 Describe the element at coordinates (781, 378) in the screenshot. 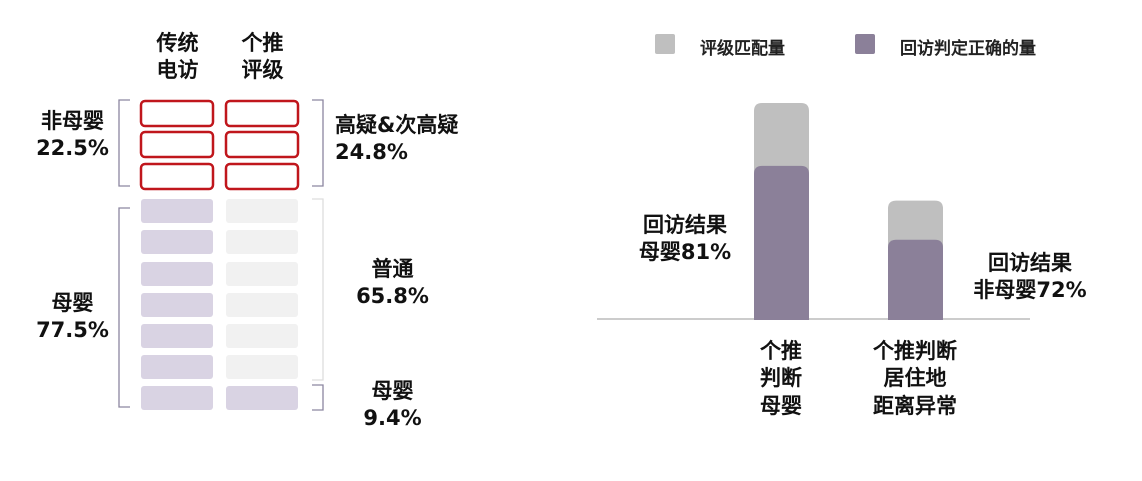

I see `category-label: 个推 判断 母婴` at that location.